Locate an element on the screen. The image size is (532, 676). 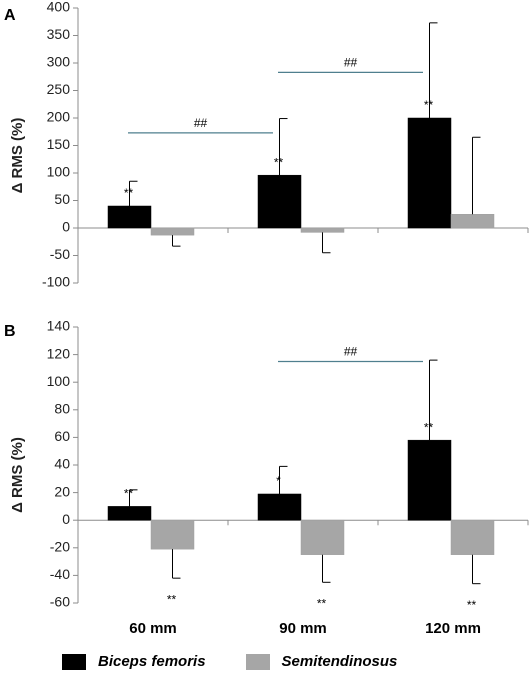
legend-label-semitendinosus: Semitendinosus is located at coordinates (339, 661).